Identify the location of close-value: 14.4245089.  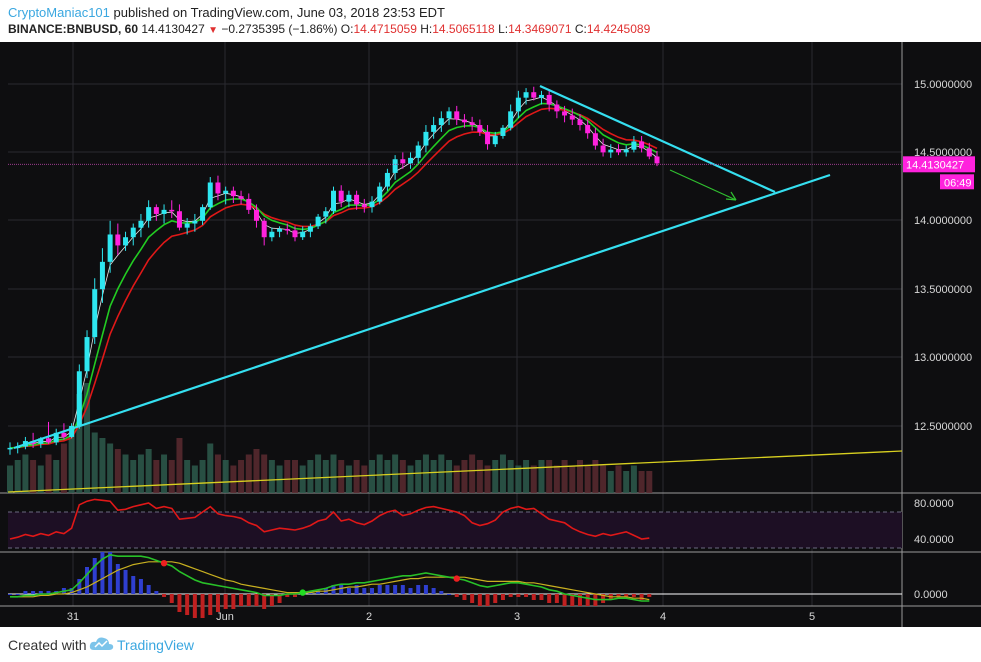
(618, 29).